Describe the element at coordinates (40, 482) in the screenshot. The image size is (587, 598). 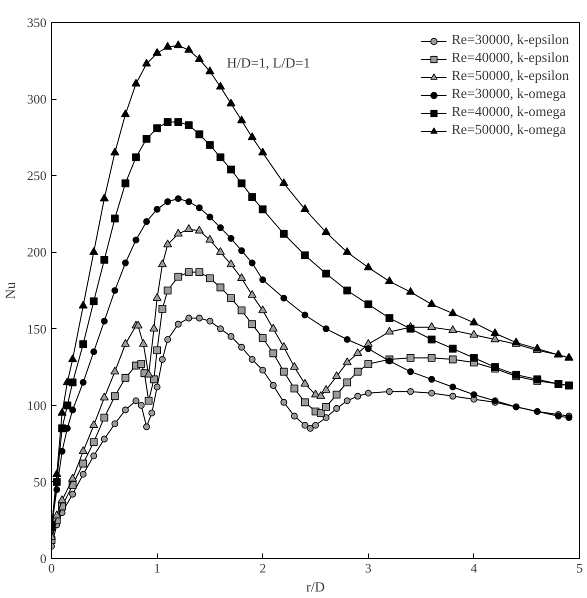
I see `y-tick-label: 50` at that location.